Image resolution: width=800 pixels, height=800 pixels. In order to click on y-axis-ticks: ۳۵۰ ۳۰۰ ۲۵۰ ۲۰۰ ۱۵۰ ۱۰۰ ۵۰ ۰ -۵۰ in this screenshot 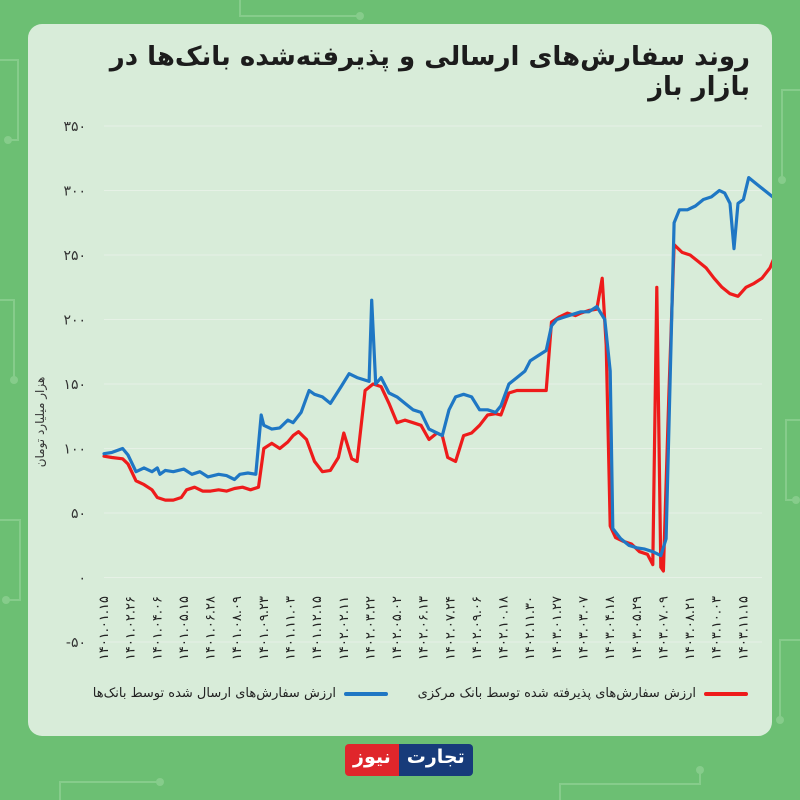, I will do `click(74, 385)`.